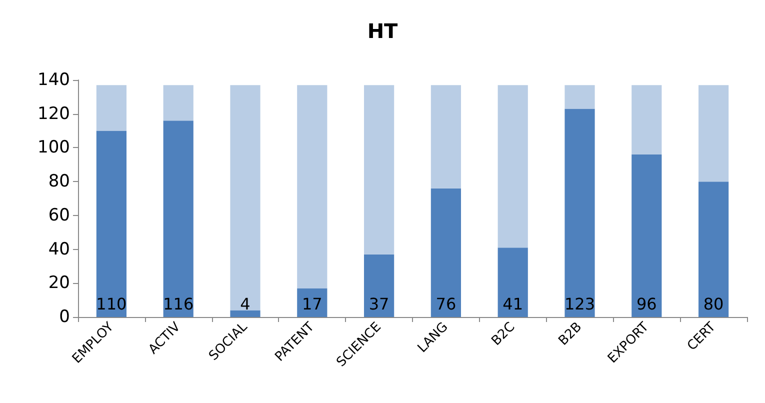 This screenshot has width=765, height=403. What do you see at coordinates (178, 304) in the screenshot?
I see `data-label: 116` at bounding box center [178, 304].